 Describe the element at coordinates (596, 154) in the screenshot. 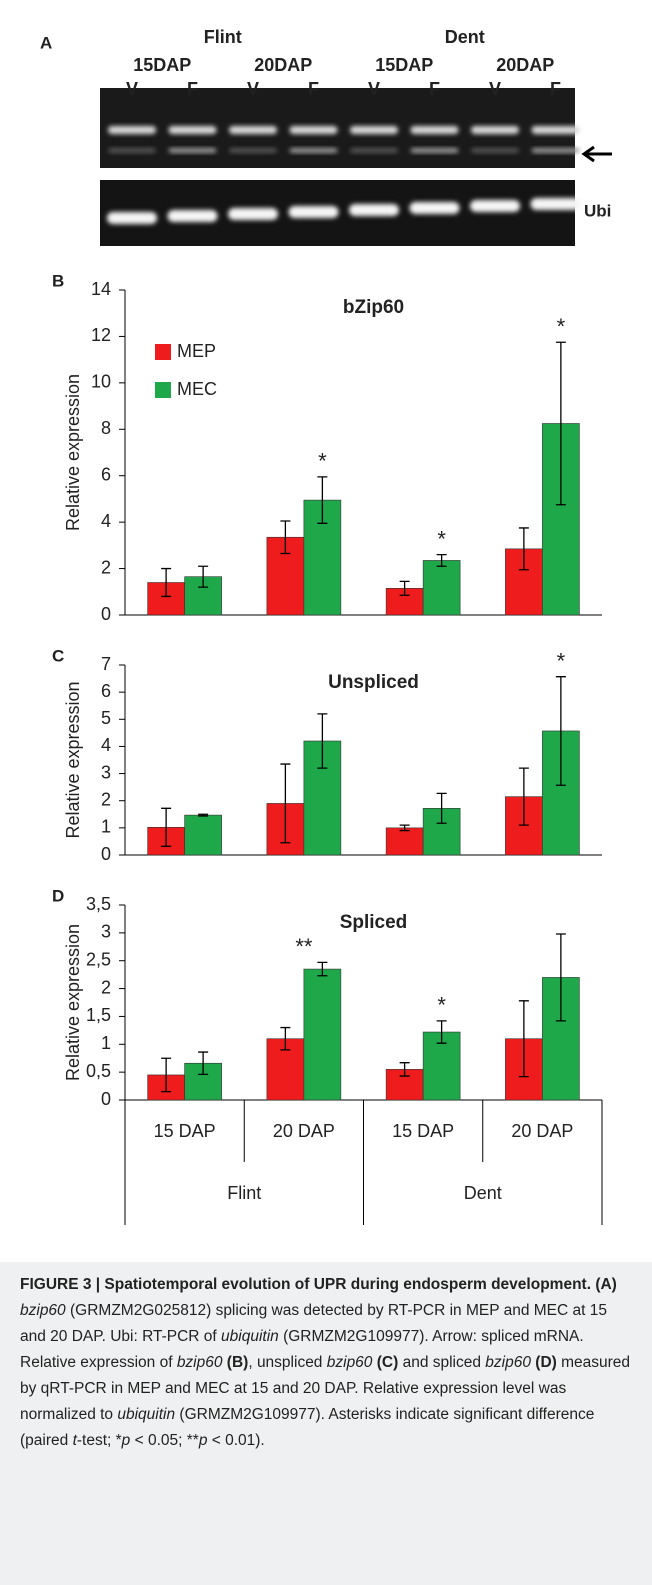

I see `arrow` at that location.